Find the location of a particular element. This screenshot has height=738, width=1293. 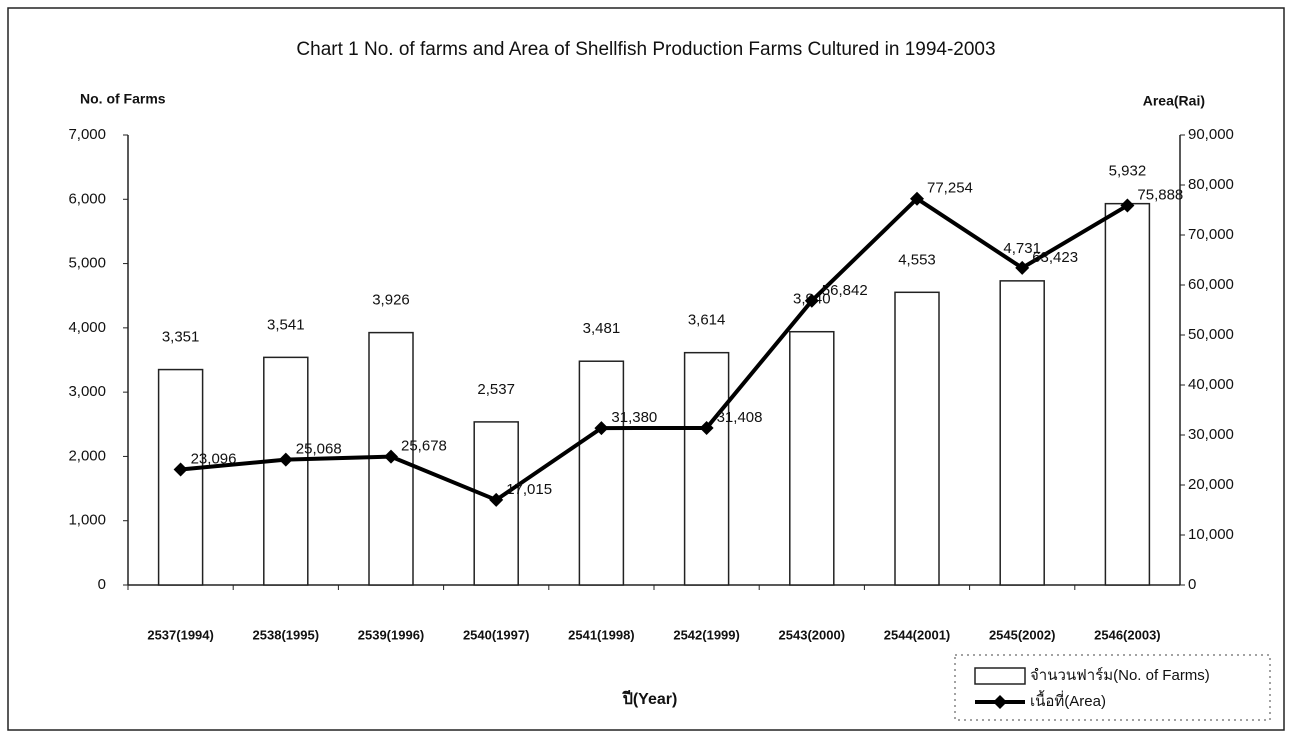

line-value-label: 17,015 is located at coordinates (529, 489).